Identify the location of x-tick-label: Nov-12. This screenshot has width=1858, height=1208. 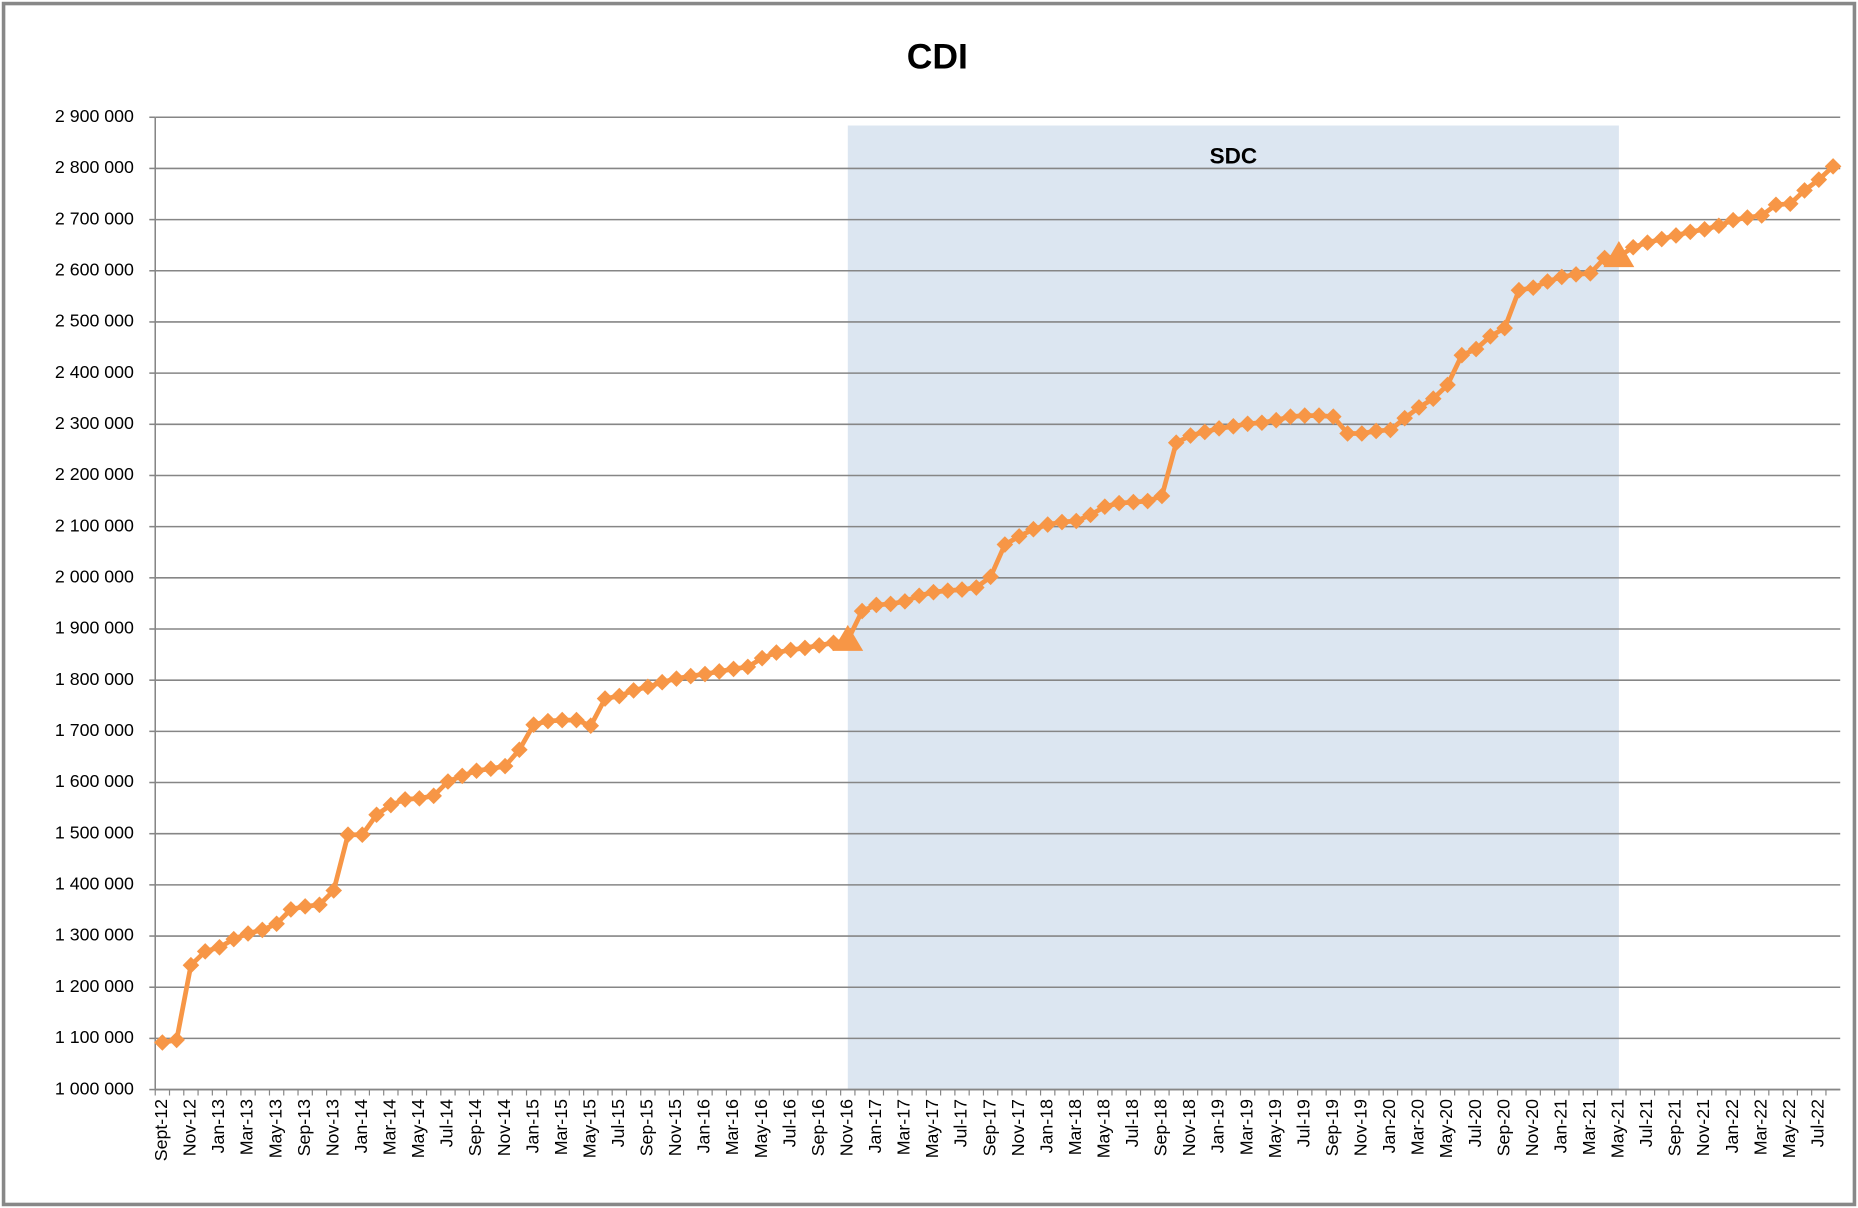
(190, 1127).